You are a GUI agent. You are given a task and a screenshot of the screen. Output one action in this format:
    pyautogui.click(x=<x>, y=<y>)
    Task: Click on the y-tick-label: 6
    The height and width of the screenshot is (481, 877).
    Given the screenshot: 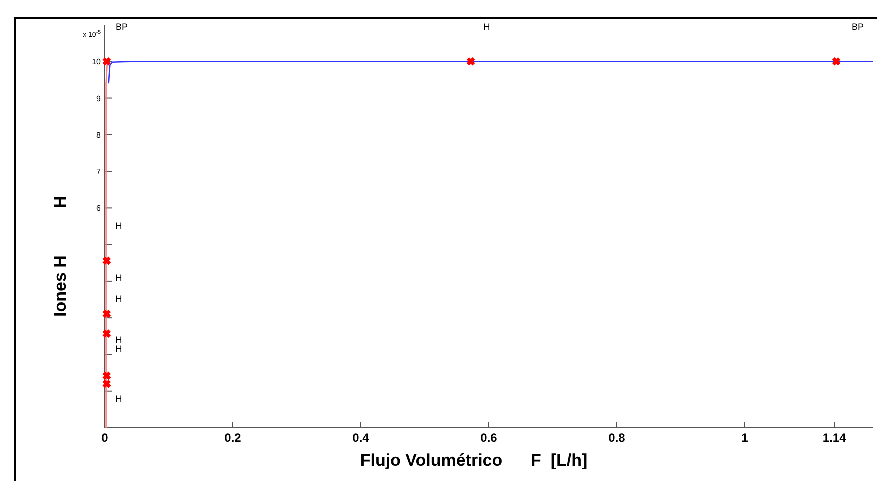 What is the action you would take?
    pyautogui.click(x=99, y=209)
    